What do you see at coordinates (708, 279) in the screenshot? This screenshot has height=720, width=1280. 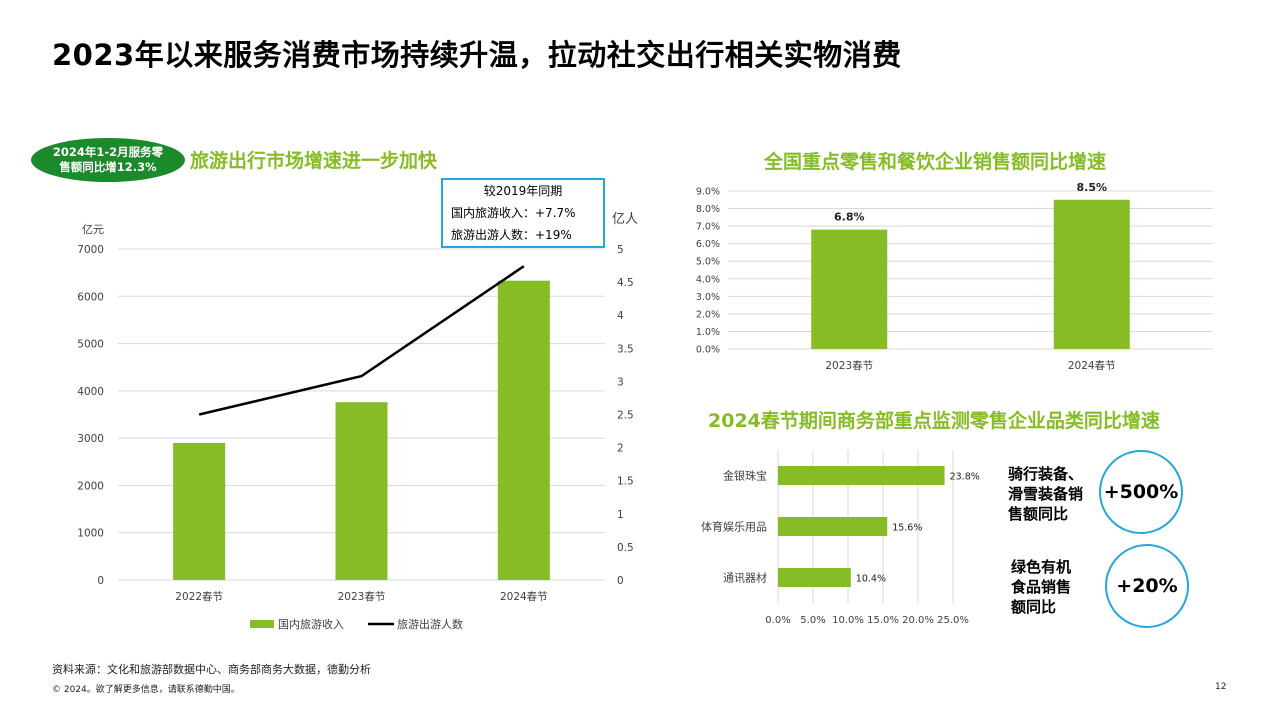 I see `y-tick-label: 4.0%` at bounding box center [708, 279].